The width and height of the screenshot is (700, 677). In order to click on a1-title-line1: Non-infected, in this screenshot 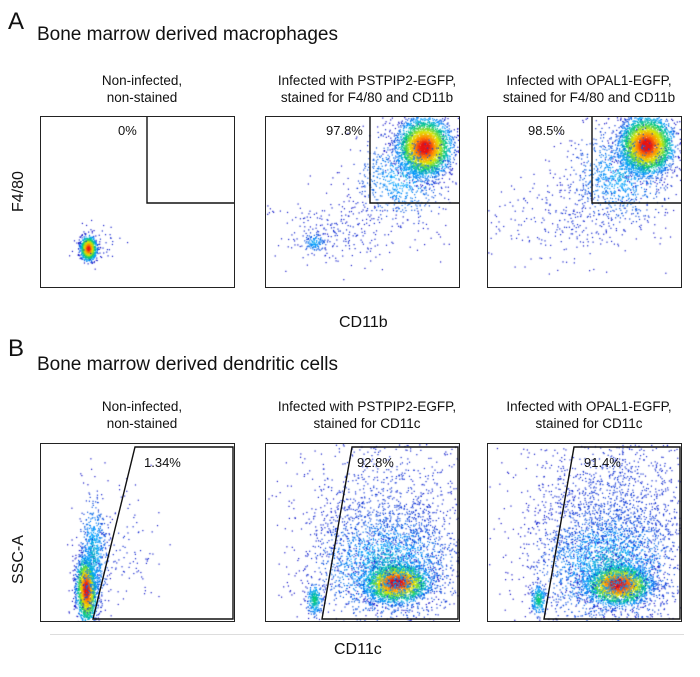, I will do `click(142, 80)`.